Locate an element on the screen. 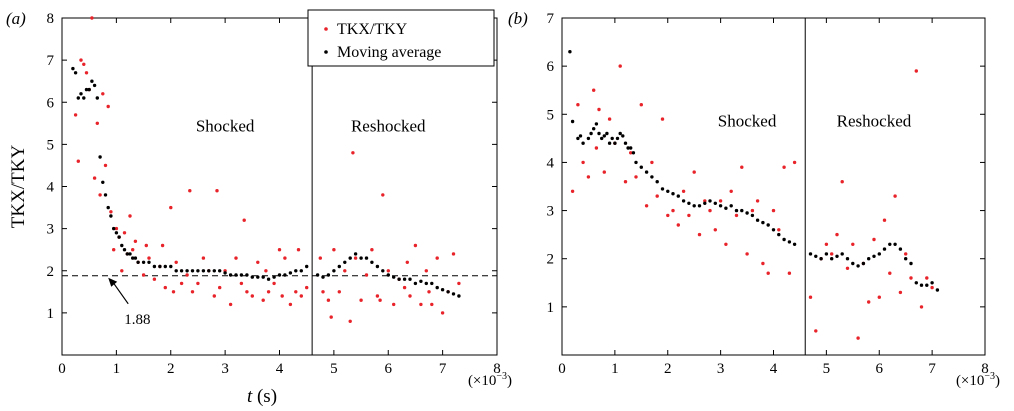 The height and width of the screenshot is (411, 1014). panel-a-reference-annotation: 1.88 is located at coordinates (137, 320).